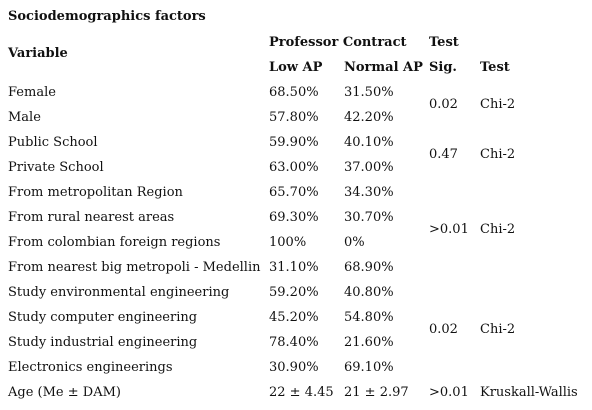  Describe the element at coordinates (294, 342) in the screenshot. I see `low-ap-cell: 78.40%` at that location.